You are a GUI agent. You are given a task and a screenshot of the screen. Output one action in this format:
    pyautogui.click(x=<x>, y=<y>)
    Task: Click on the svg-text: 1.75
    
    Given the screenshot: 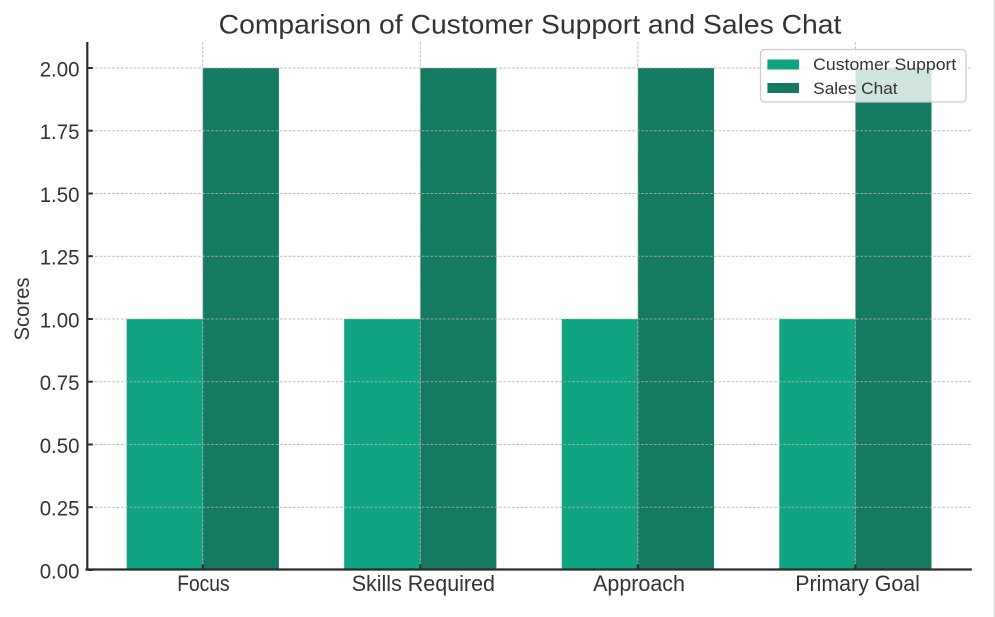 What is the action you would take?
    pyautogui.click(x=60, y=132)
    